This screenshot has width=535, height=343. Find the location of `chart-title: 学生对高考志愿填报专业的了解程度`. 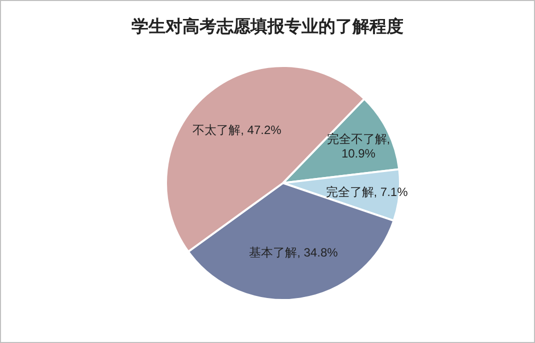

chart-title: 学生对高考志愿填报专业的了解程度 is located at coordinates (268, 27).